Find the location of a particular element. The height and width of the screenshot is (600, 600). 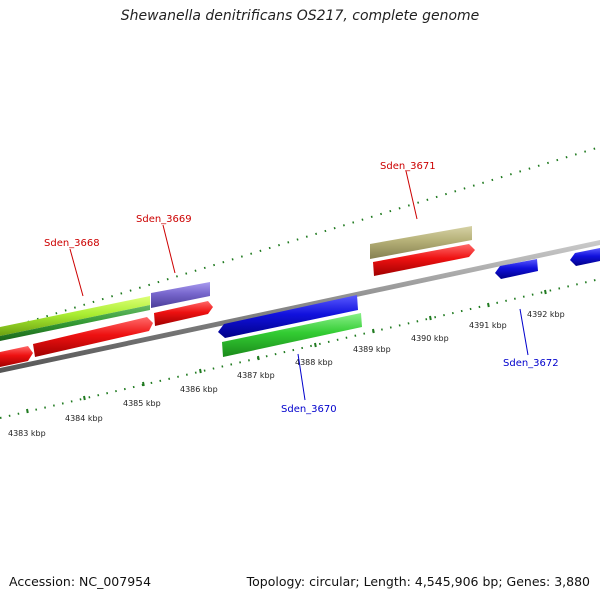

kbp-label: 4391 kbp is located at coordinates (488, 325).